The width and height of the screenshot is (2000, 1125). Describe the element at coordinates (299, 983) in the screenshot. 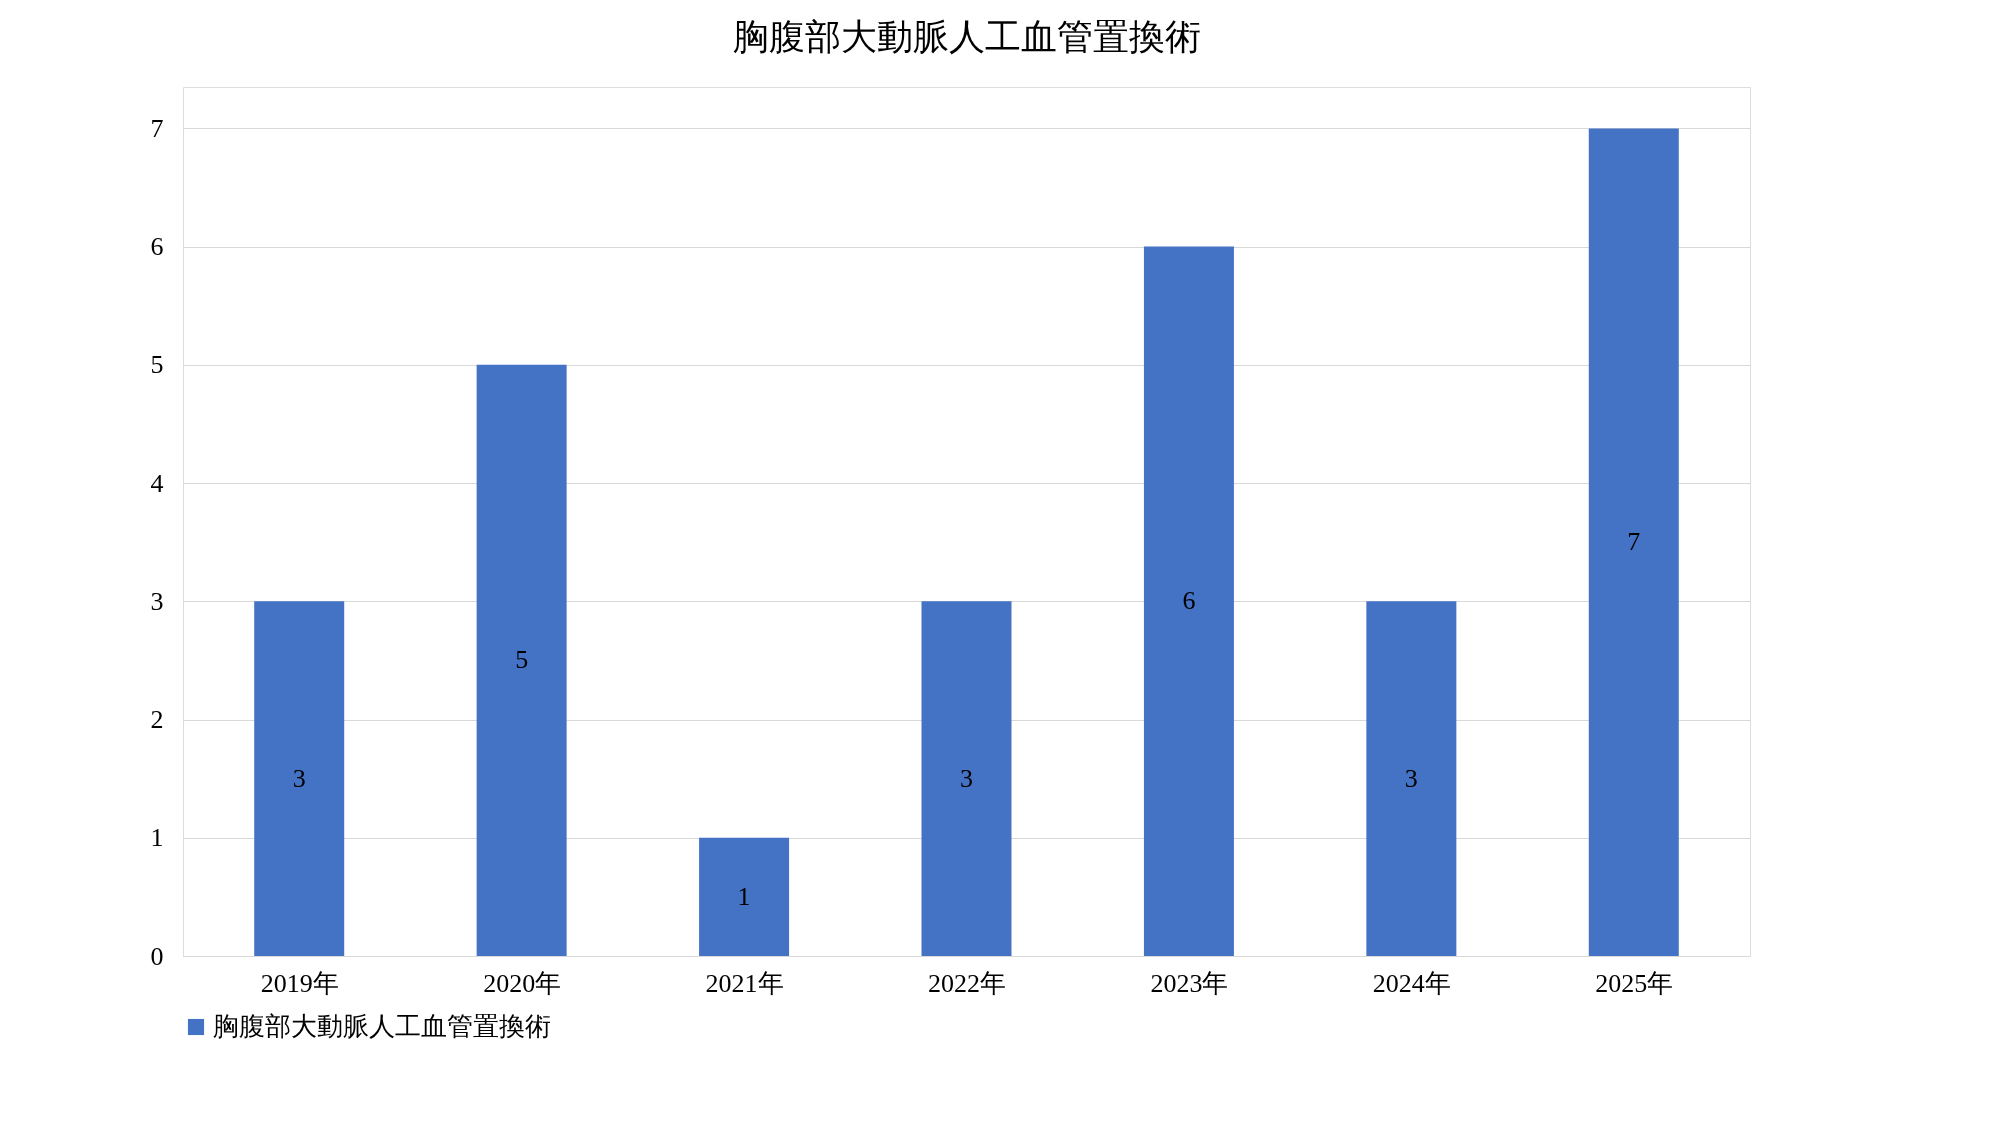

I see `x-tick-label: 2019年` at that location.